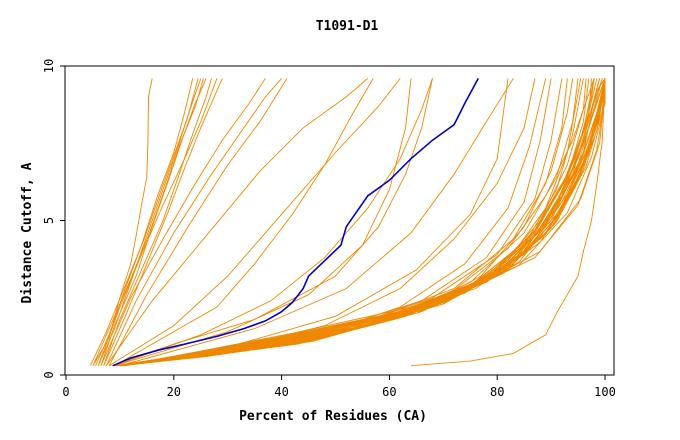 The image size is (680, 440). Describe the element at coordinates (65, 392) in the screenshot. I see `x-tick-label: 0` at that location.